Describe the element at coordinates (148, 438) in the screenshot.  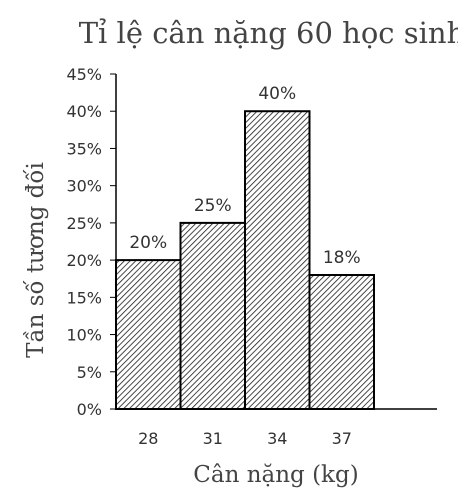
I see `x-tick-label: 28` at that location.